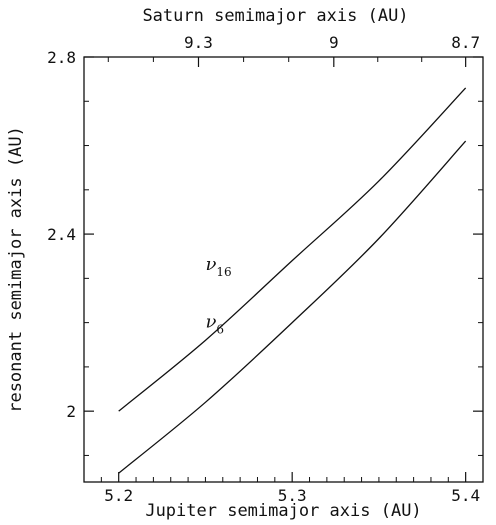 The width and height of the screenshot is (496, 525). Describe the element at coordinates (16, 269) in the screenshot. I see `y-axis-title: resonant semimajor axis (AU)` at that location.